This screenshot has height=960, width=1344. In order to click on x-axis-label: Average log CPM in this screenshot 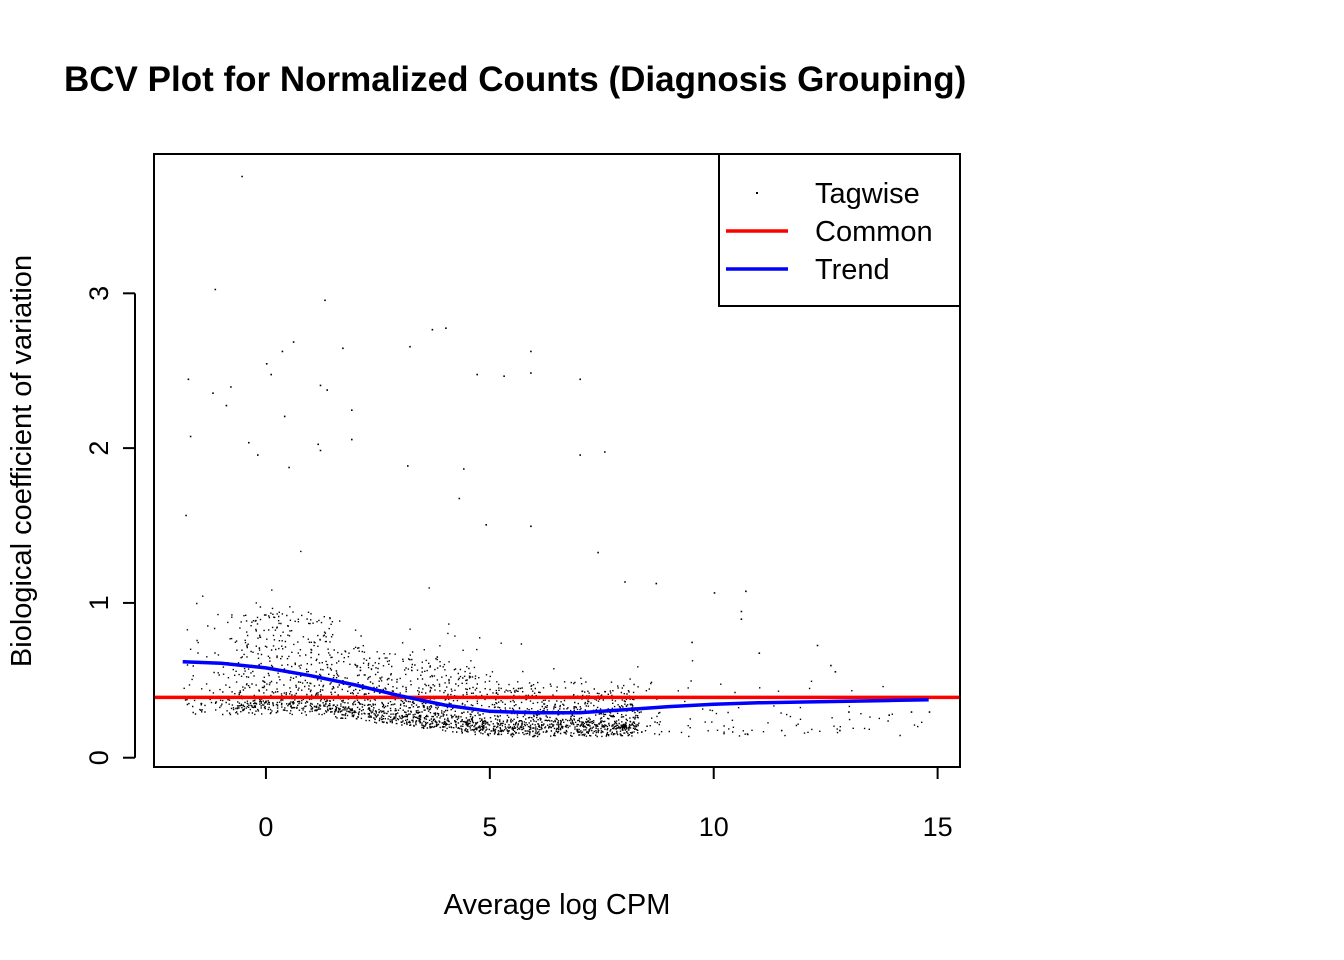, I will do `click(557, 905)`.